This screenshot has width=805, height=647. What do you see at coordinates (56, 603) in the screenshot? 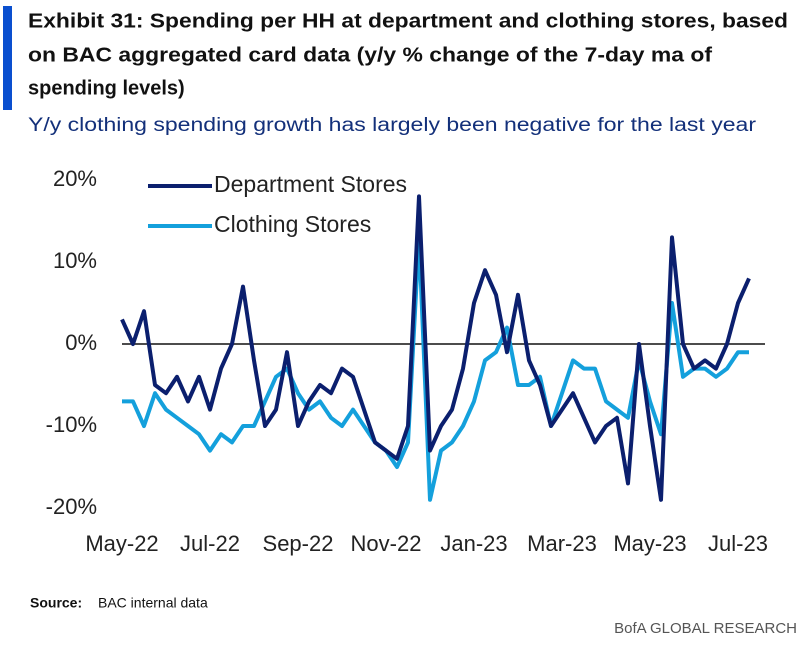
I see `source-label: Source:` at bounding box center [56, 603].